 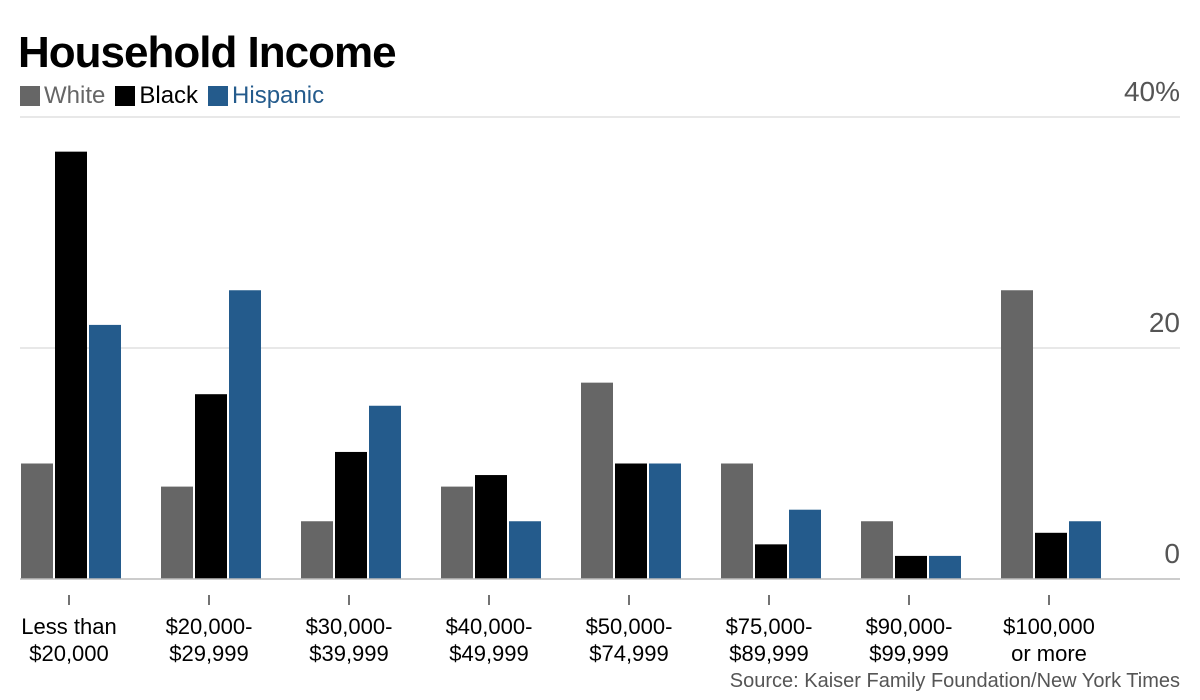 What do you see at coordinates (207, 52) in the screenshot?
I see `chart-title: Household Income` at bounding box center [207, 52].